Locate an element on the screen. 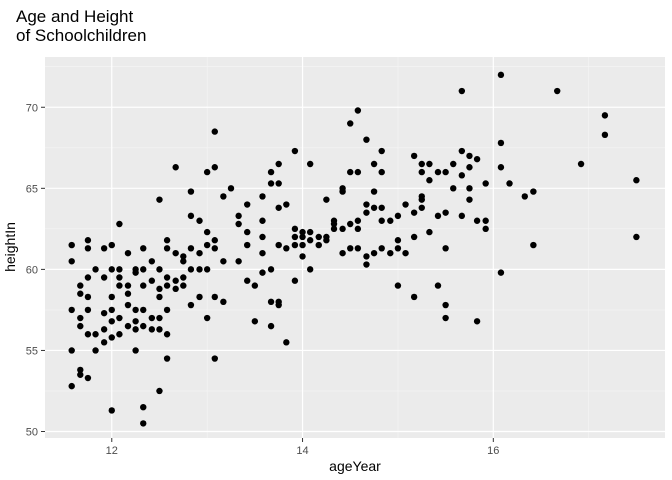 This screenshot has width=672, height=480. x-tick-label: 16 is located at coordinates (493, 451).